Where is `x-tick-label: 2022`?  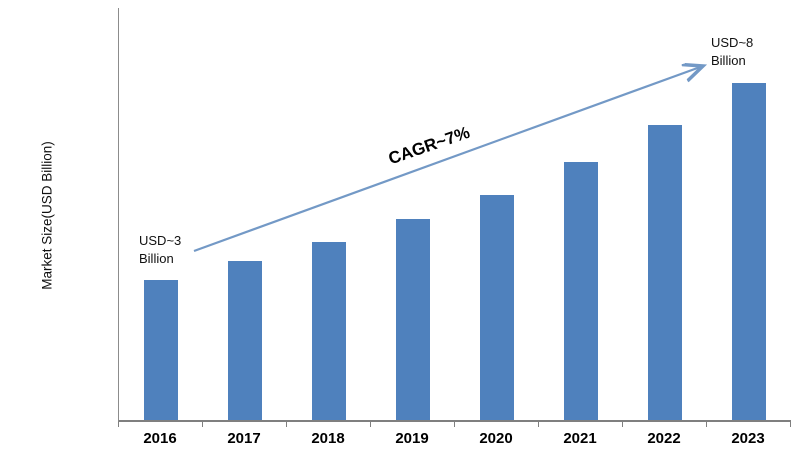
x-tick-label: 2022 is located at coordinates (664, 438).